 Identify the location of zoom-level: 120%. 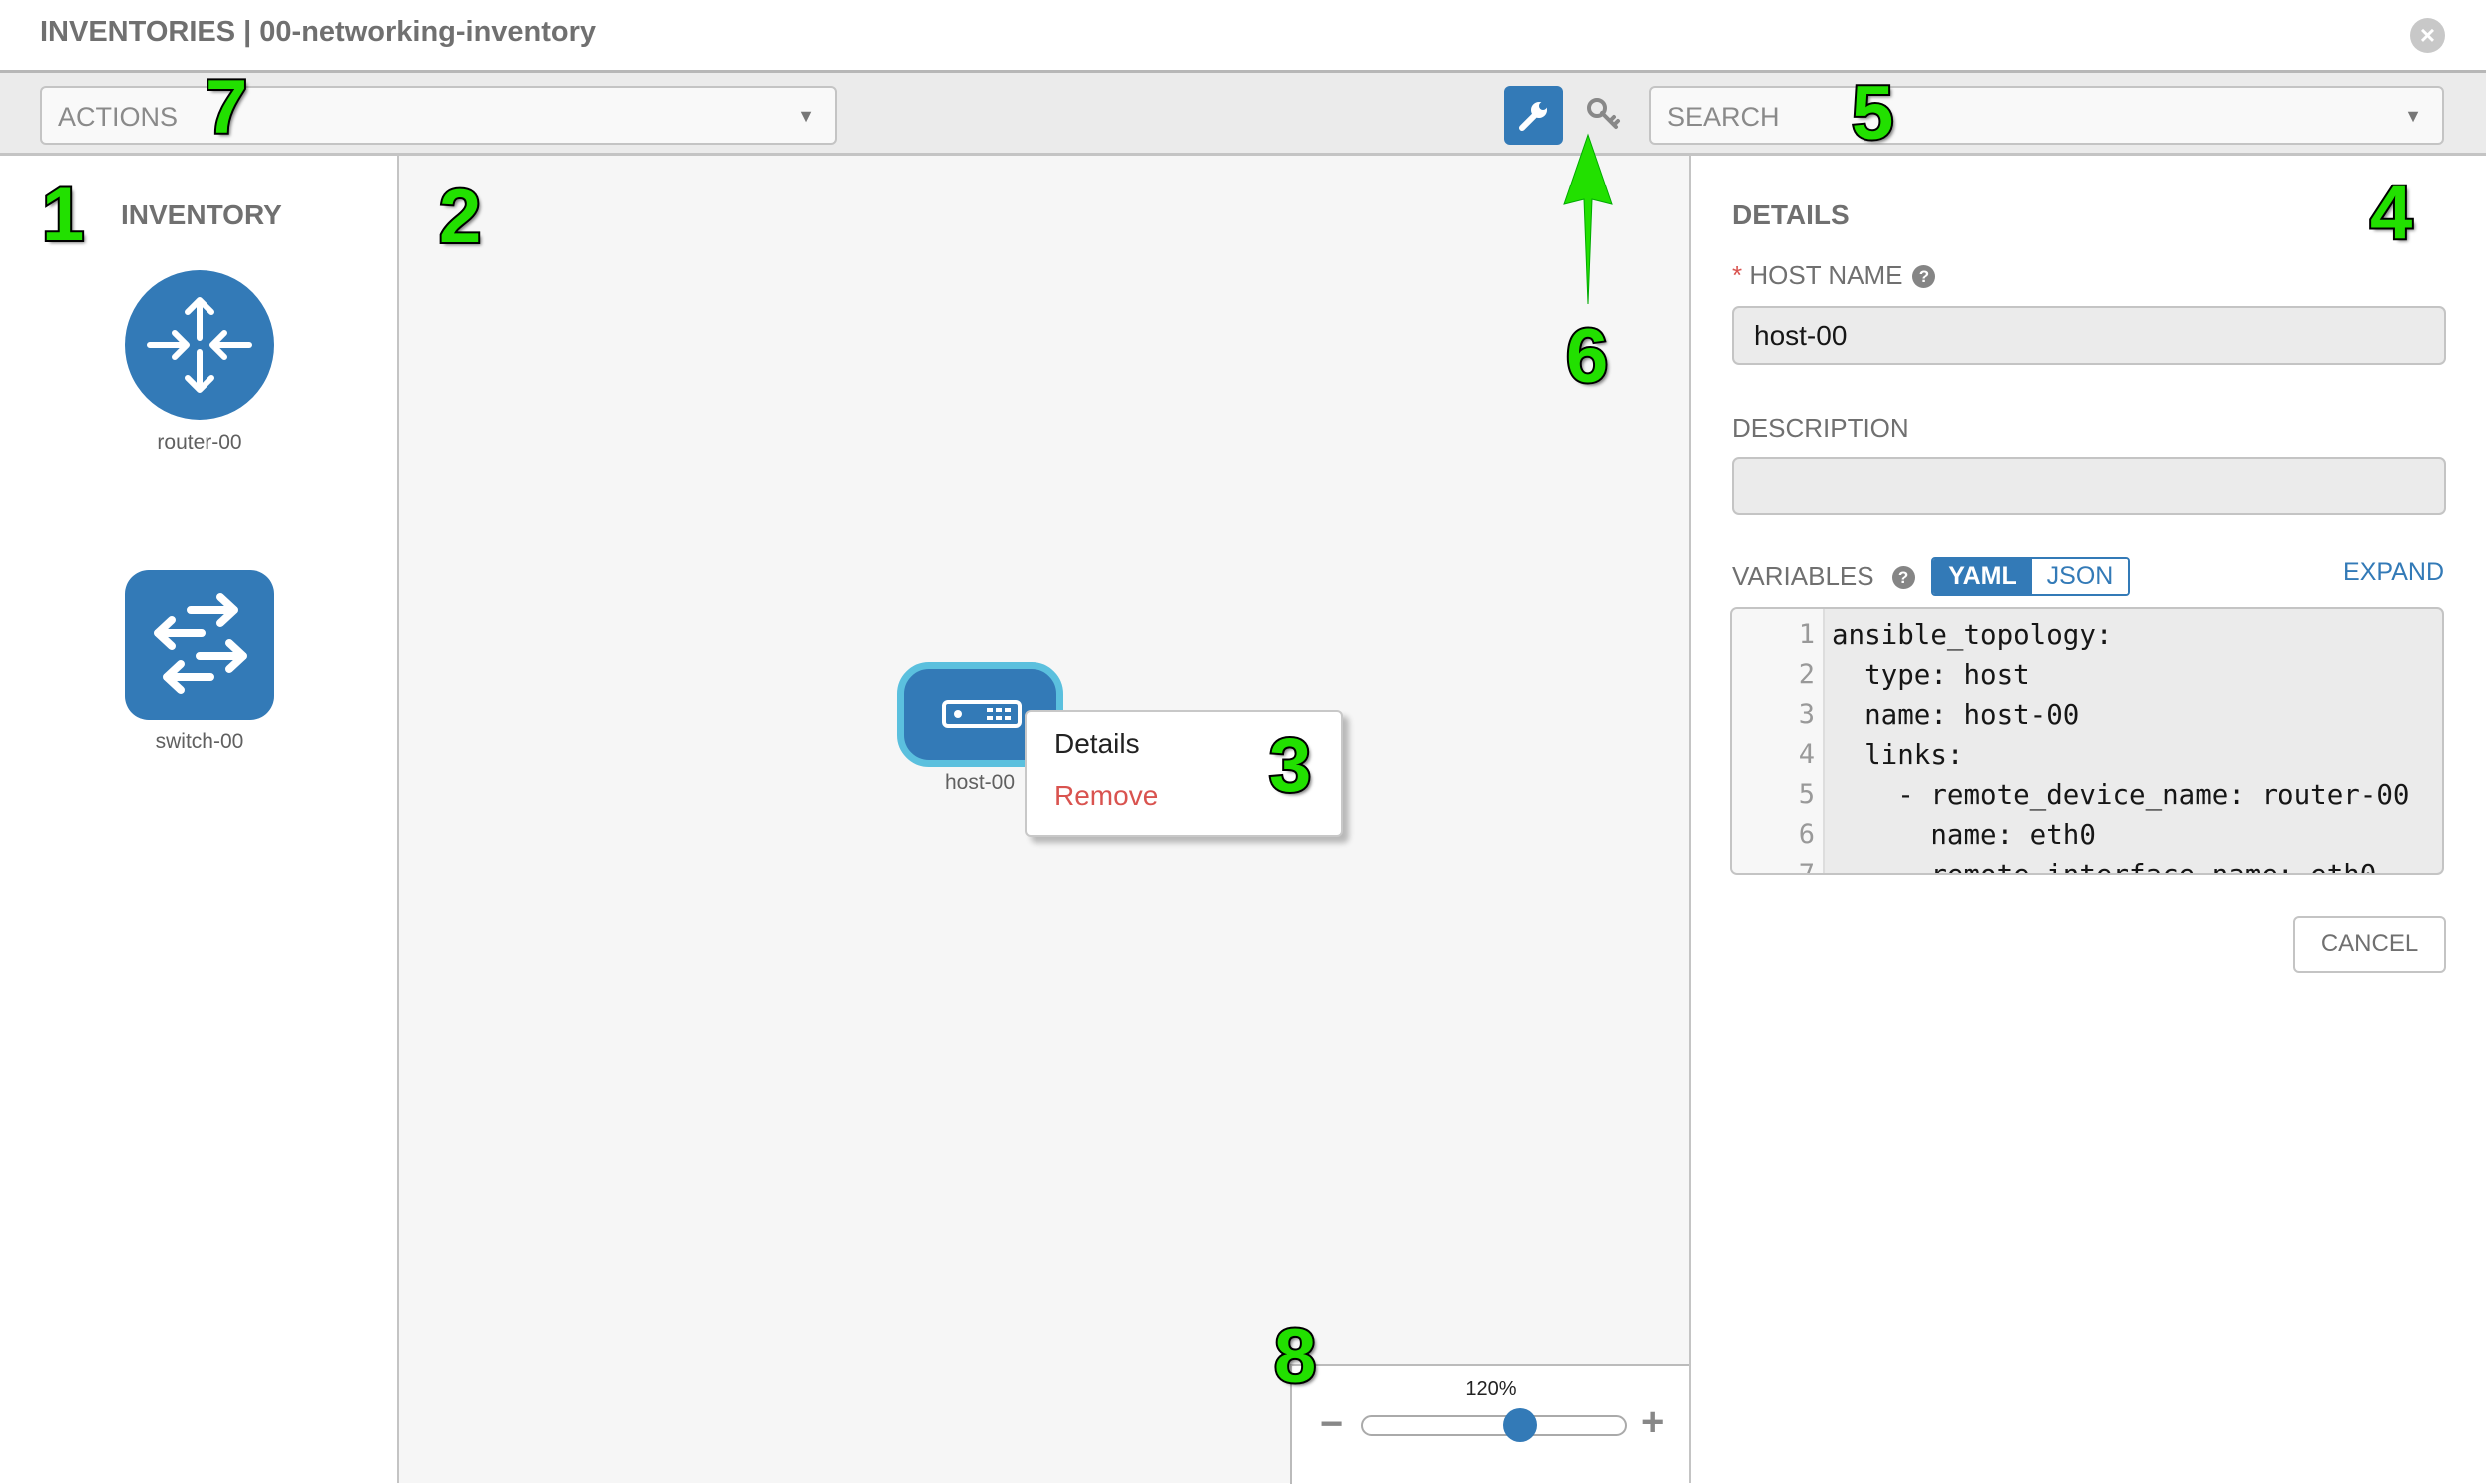
(1491, 1389).